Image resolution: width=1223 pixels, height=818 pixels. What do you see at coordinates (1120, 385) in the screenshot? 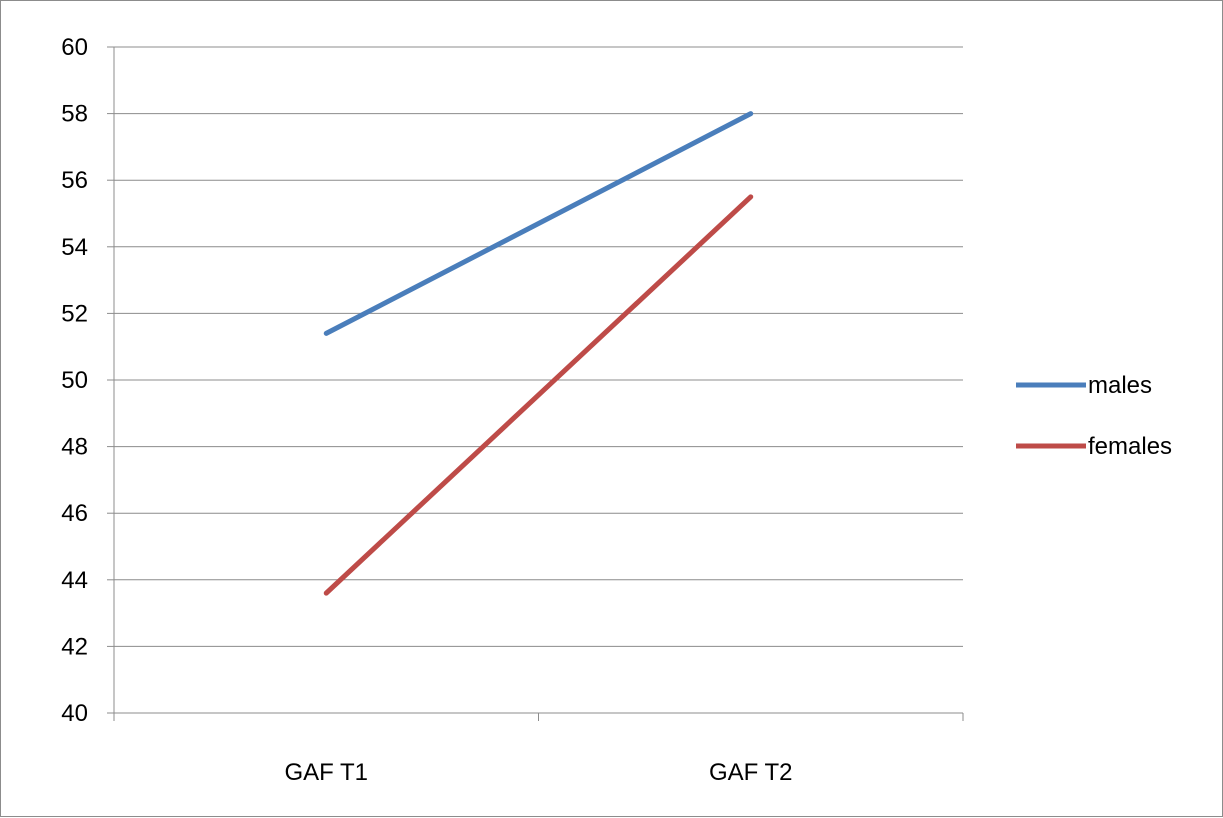
I see `legend-label-males: males` at bounding box center [1120, 385].